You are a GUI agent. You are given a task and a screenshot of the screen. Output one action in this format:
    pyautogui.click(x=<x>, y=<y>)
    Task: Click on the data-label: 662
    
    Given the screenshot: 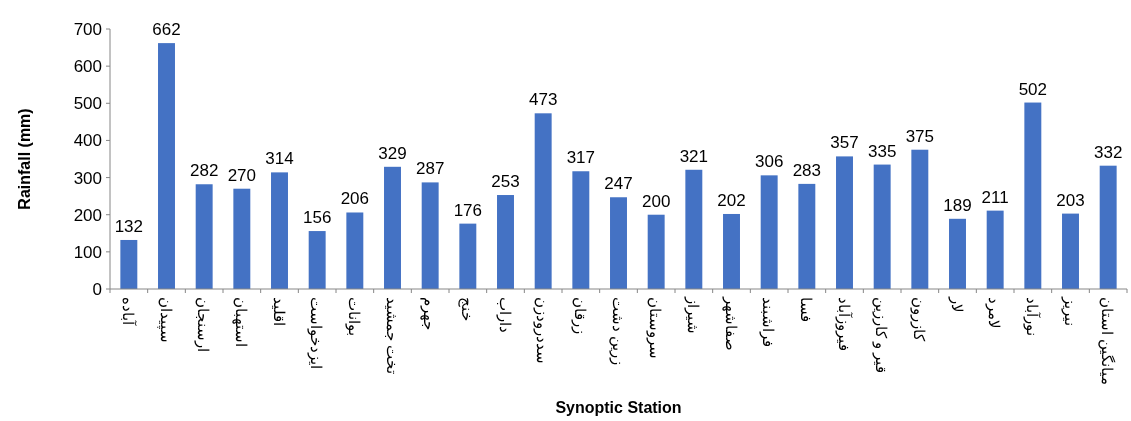 What is the action you would take?
    pyautogui.click(x=166, y=30)
    